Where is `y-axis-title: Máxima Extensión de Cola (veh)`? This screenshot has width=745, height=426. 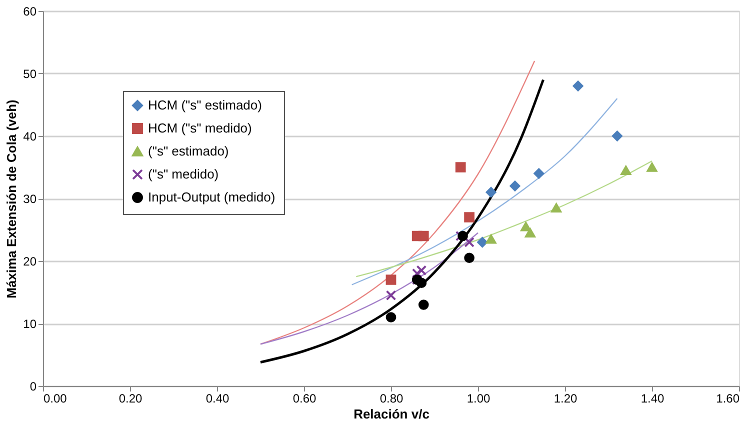
y-axis-title: Máxima Extensión de Cola (veh) is located at coordinates (12, 199).